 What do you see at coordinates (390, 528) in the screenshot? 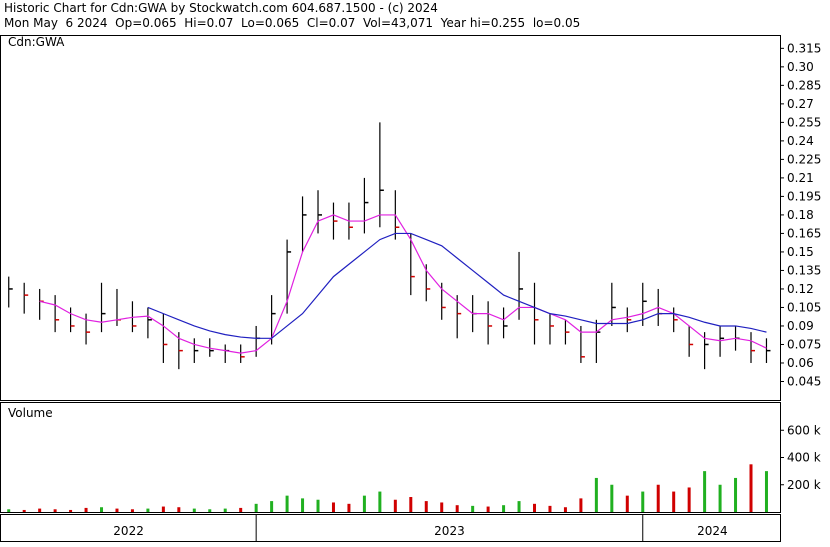
I see `date-axis` at bounding box center [390, 528].